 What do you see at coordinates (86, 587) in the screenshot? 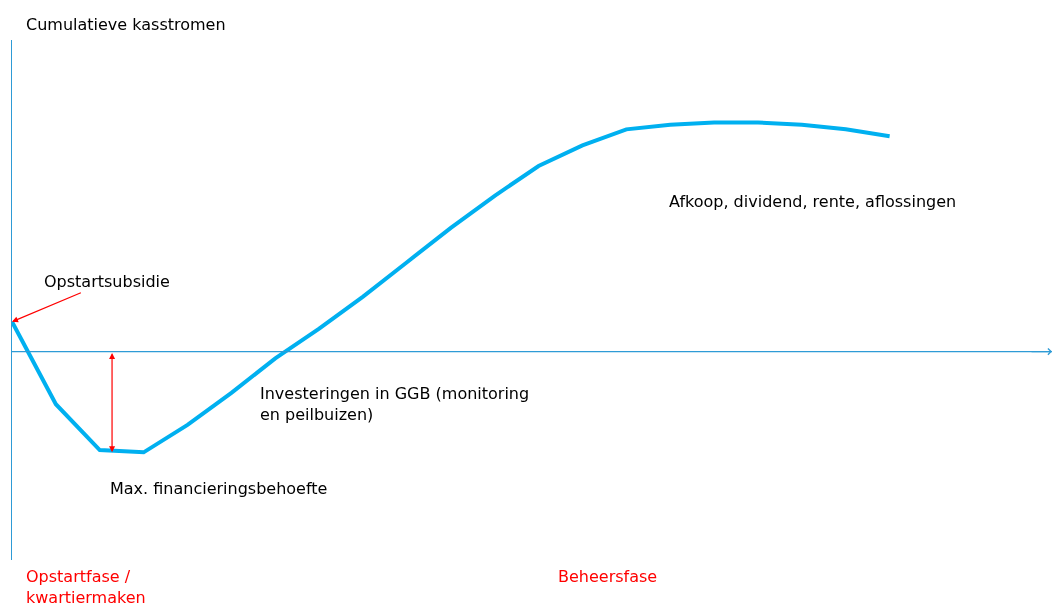
I see `text: Opstartfase / kwartiermaken` at bounding box center [86, 587].